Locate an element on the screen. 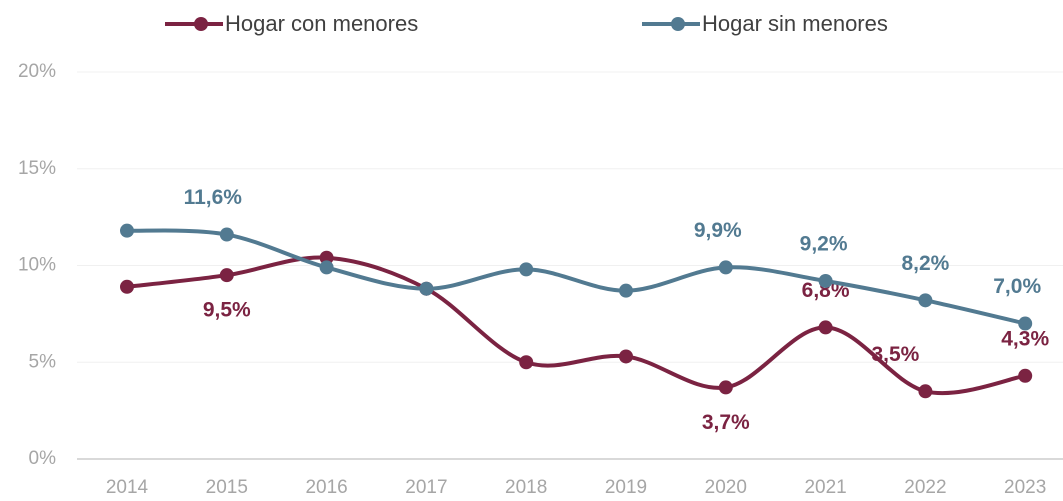  y-tick-label: 0% is located at coordinates (43, 458).